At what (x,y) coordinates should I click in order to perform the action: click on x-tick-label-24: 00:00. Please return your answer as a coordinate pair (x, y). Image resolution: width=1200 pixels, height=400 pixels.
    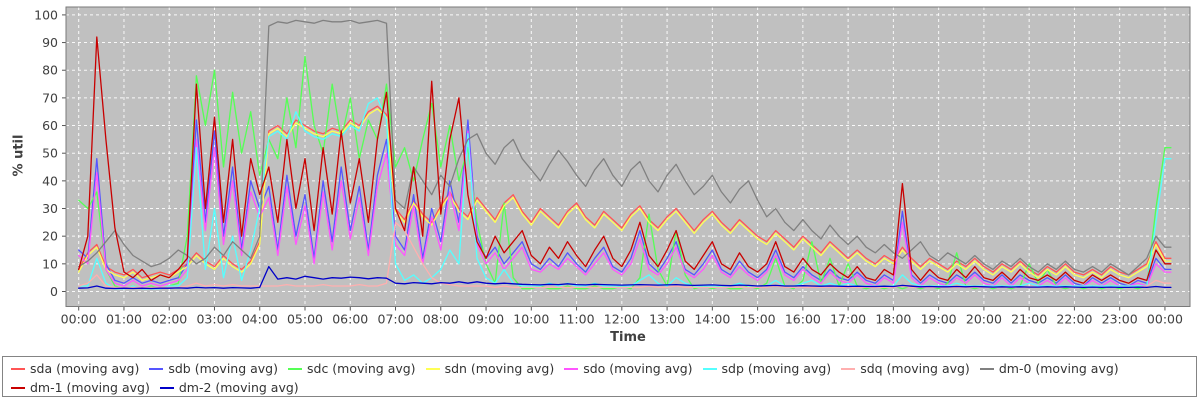
    Looking at the image, I should click on (1165, 319).